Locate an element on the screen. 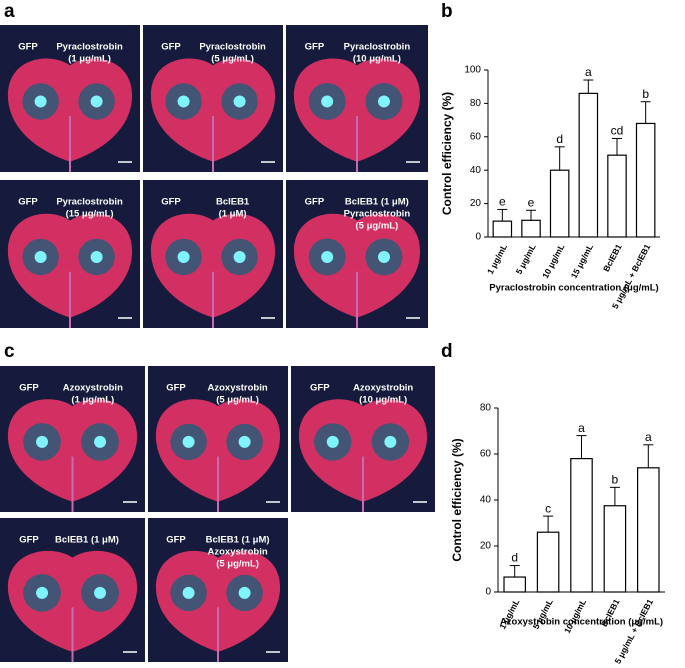 The image size is (685, 668). leaf-photo: GFP BcIEB1(1 μM) is located at coordinates (213, 254).